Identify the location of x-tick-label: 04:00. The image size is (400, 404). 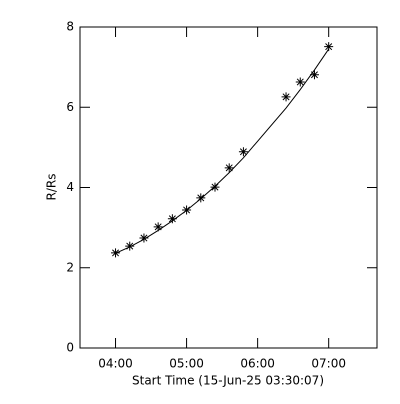
(115, 364).